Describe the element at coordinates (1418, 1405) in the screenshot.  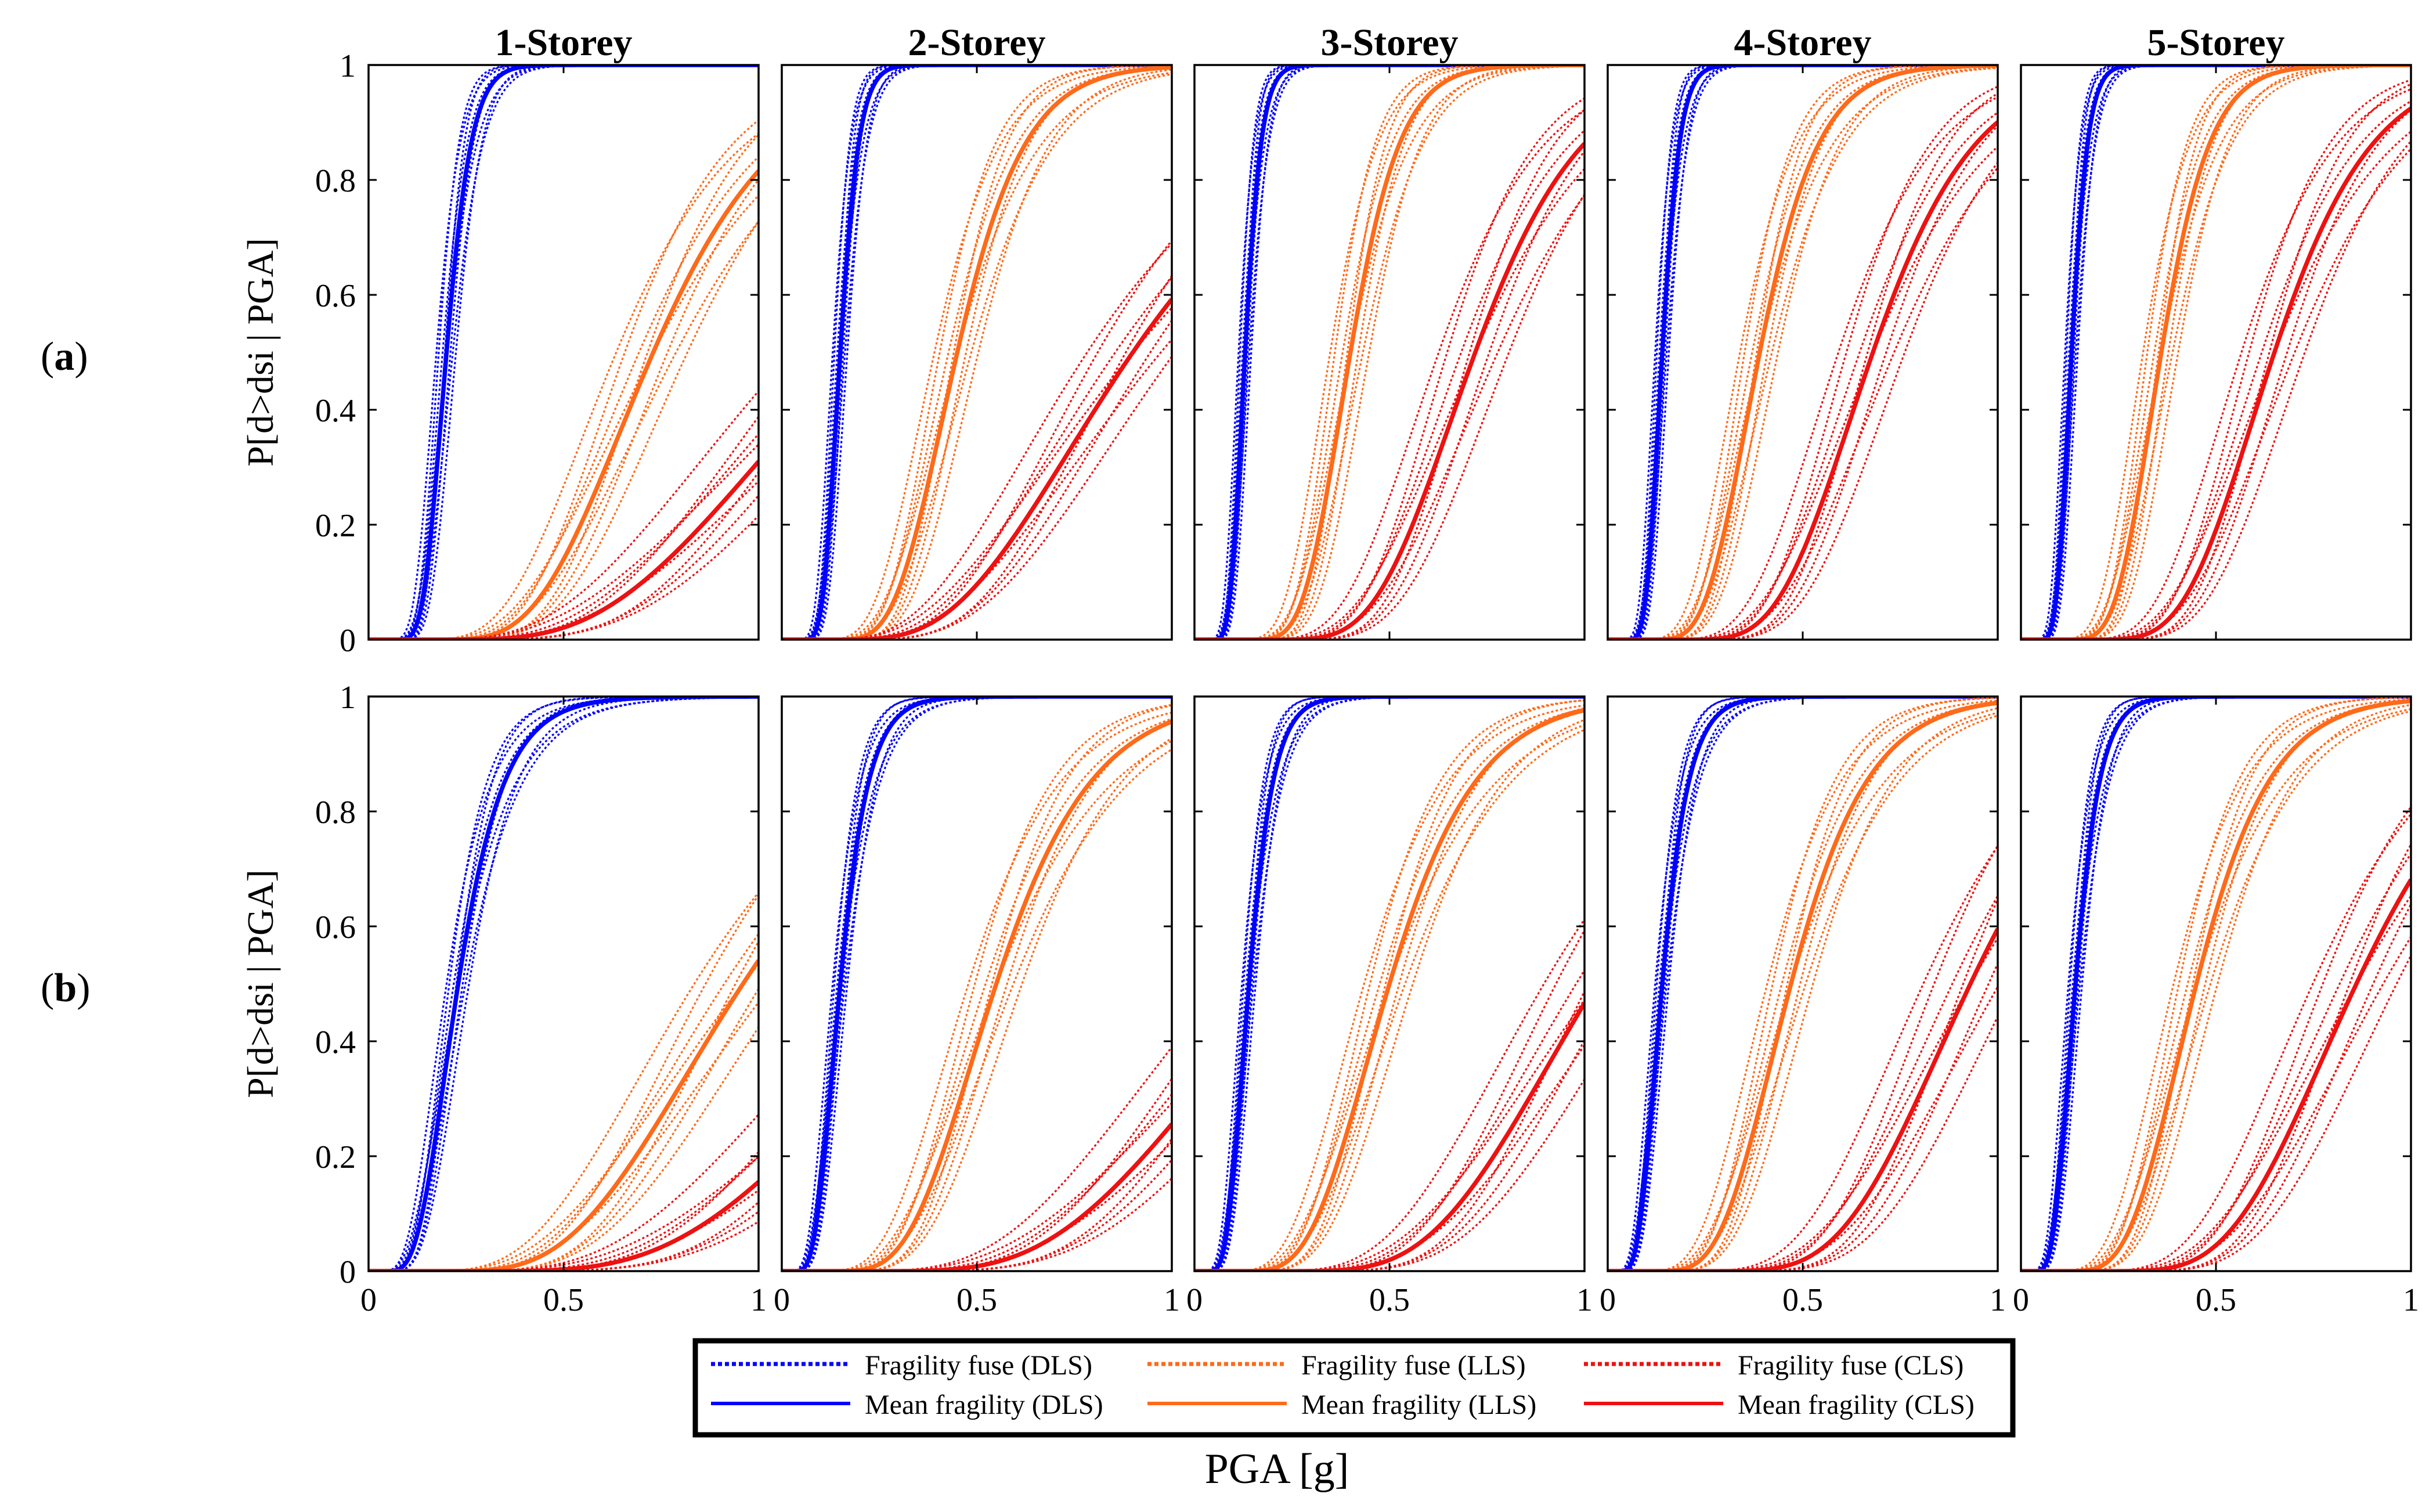
I see `legend-label: Mean fragility (LLS)` at that location.